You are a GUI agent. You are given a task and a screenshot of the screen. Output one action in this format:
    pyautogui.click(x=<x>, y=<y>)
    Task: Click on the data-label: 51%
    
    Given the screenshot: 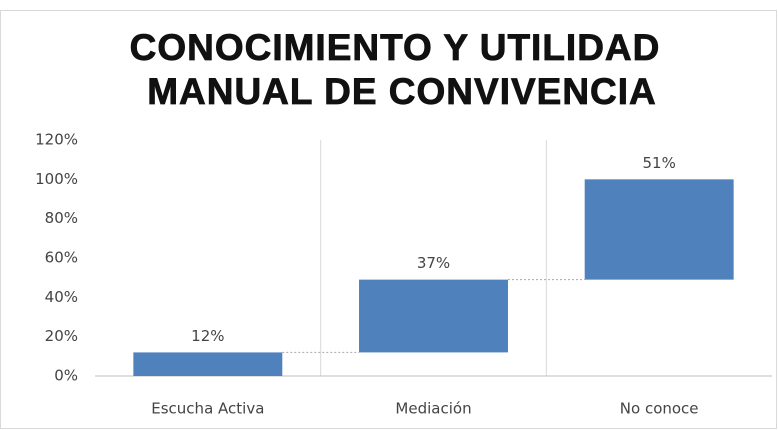 What is the action you would take?
    pyautogui.click(x=658, y=163)
    